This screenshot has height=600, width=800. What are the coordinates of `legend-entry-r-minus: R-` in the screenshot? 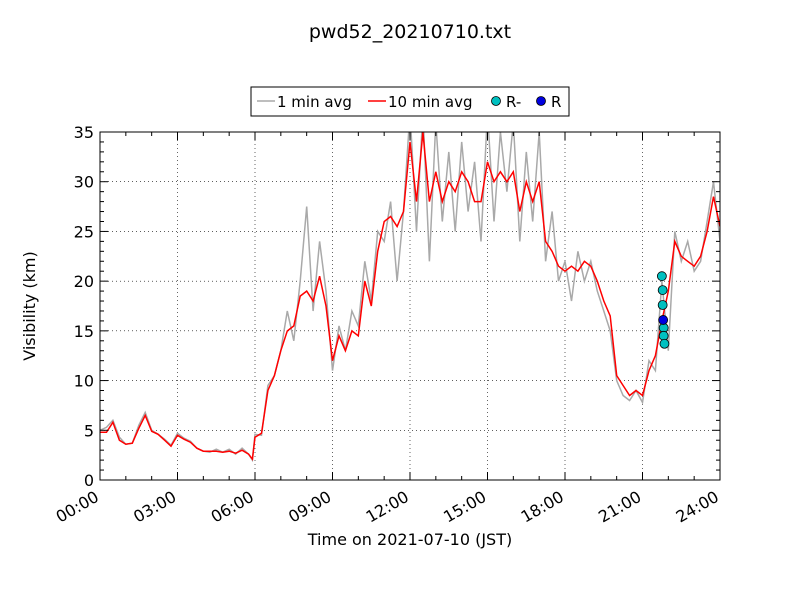 It's located at (506, 102).